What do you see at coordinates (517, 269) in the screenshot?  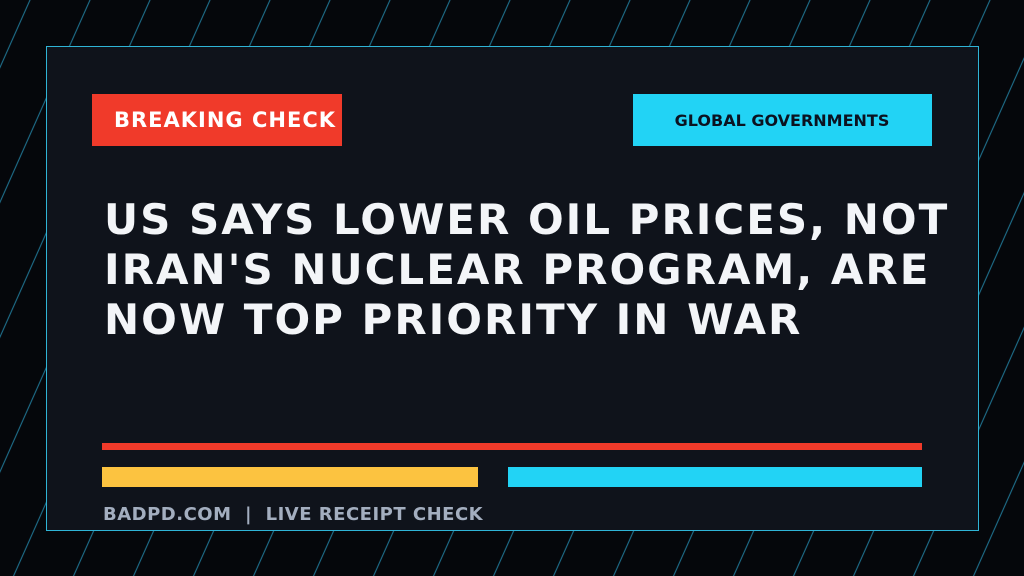 I see `headline-line: IRAN'S NUCLEAR PROGRAM, ARE` at bounding box center [517, 269].